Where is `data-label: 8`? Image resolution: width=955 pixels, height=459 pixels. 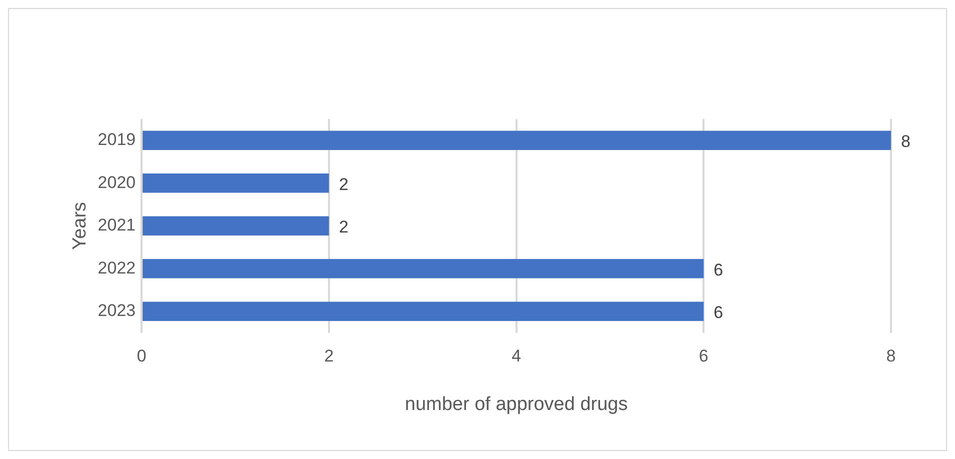
data-label: 8 is located at coordinates (905, 142).